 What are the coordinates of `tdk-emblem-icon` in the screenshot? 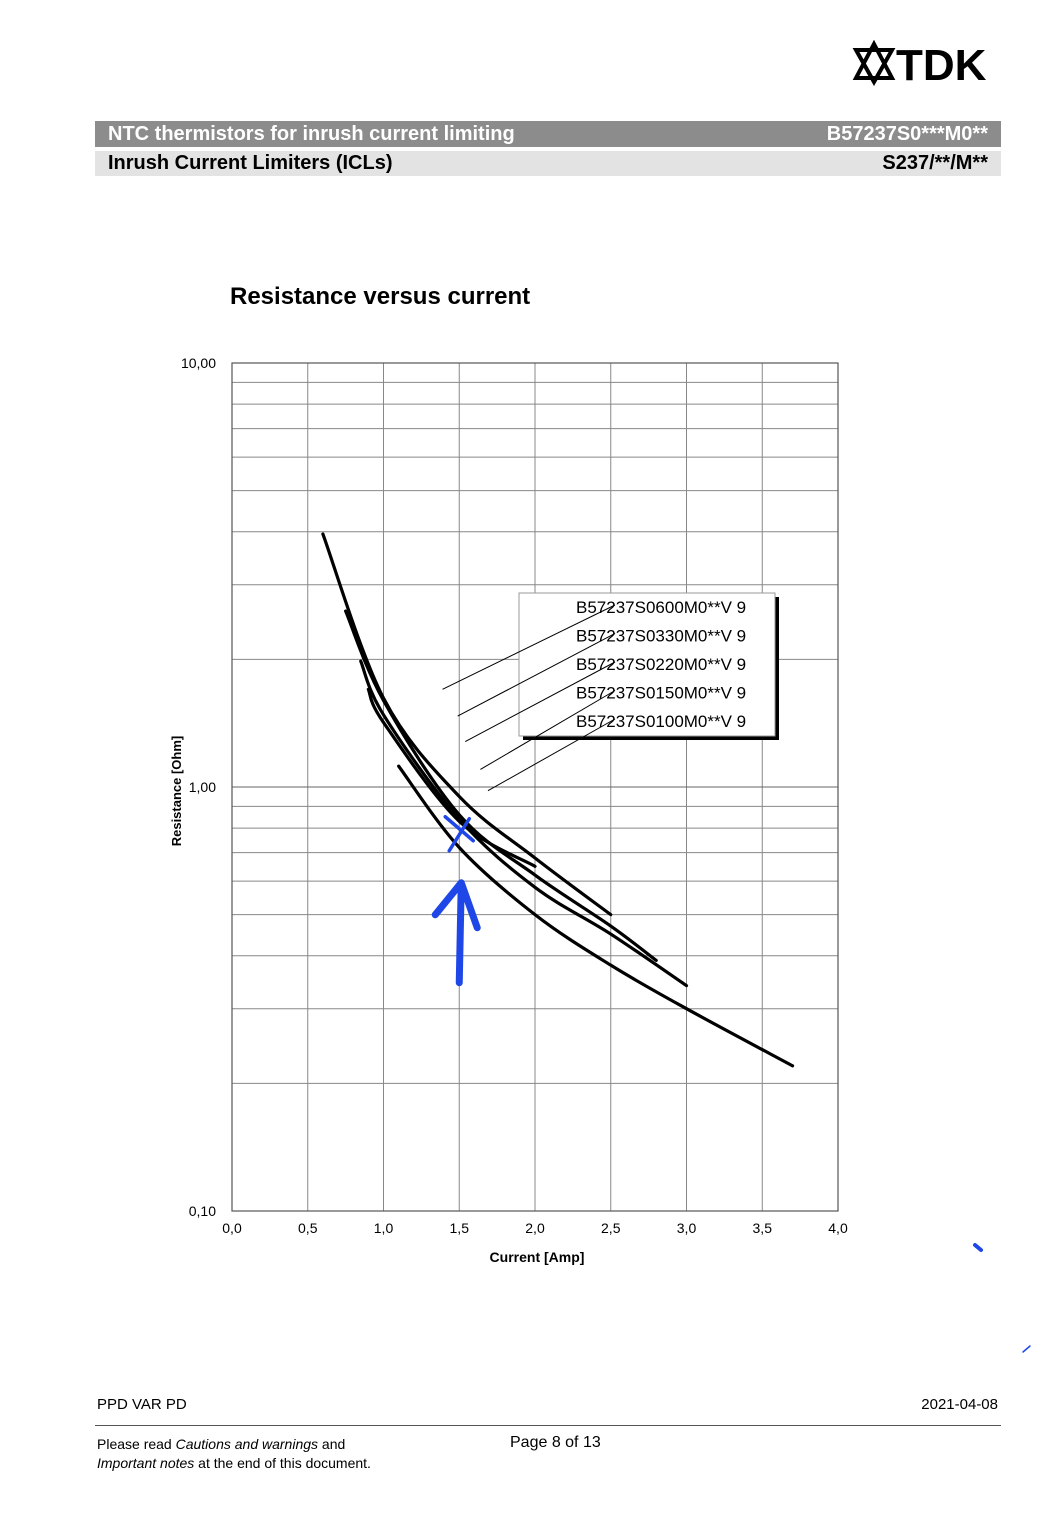 It's located at (874, 63).